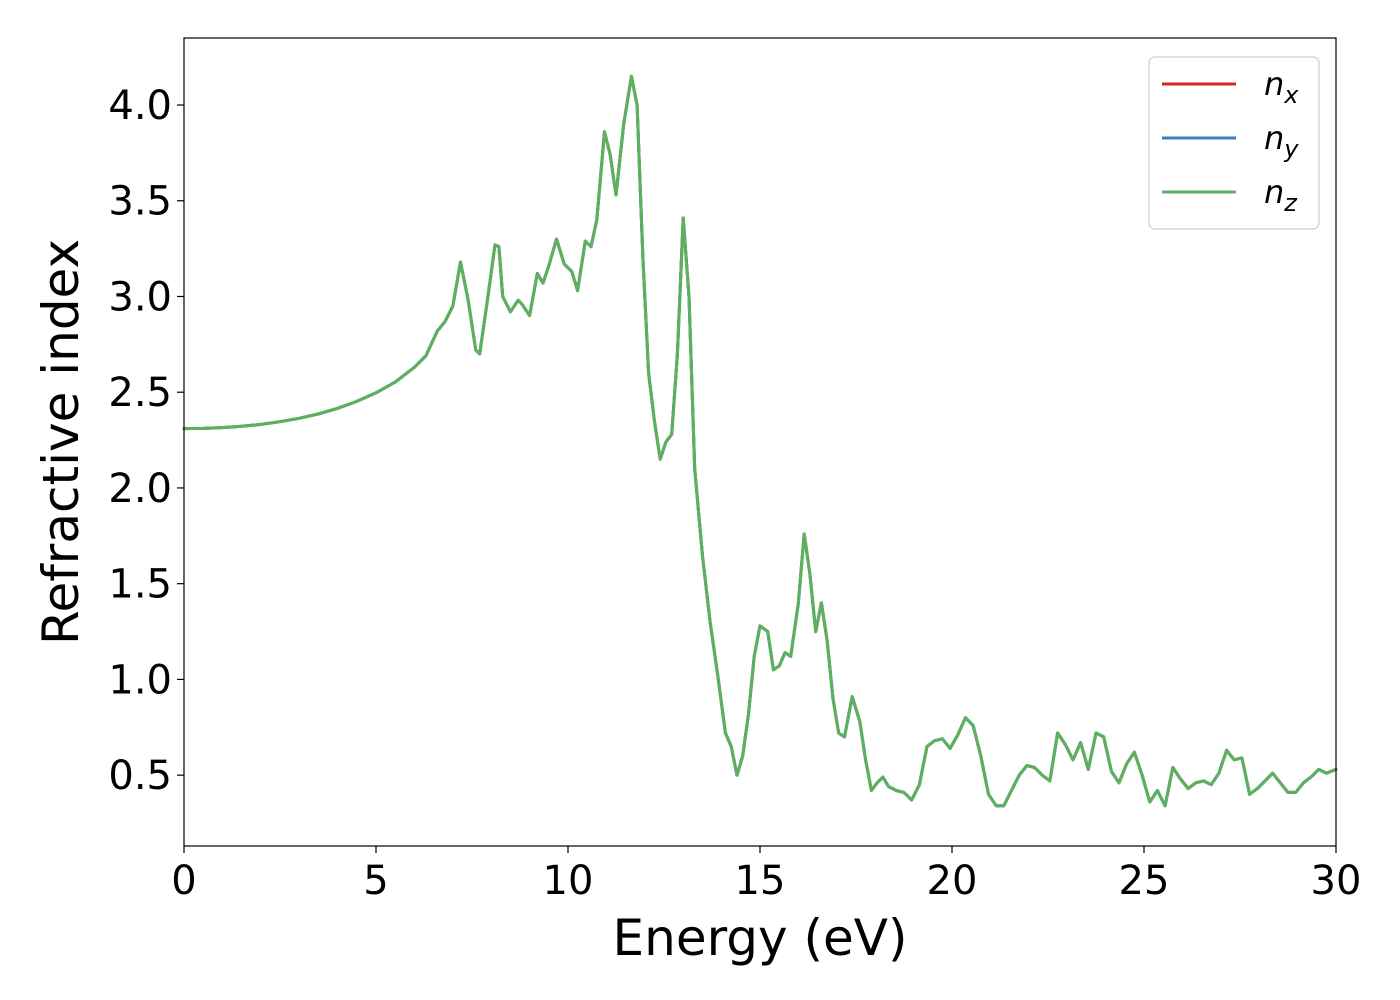 This screenshot has width=1400, height=1000. Describe the element at coordinates (61, 442) in the screenshot. I see `y-axis-label: Refractive index` at that location.